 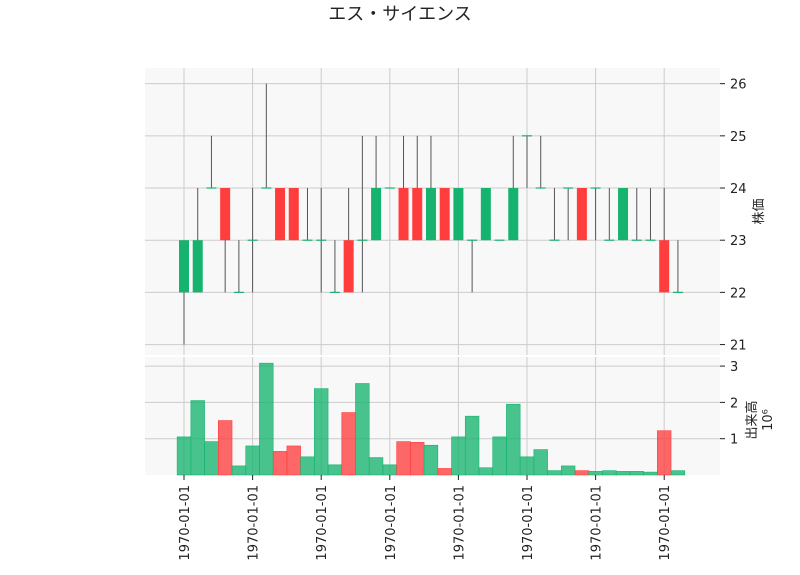 I want to click on volume-axis-ticks: 1 2 3, so click(x=729, y=404).